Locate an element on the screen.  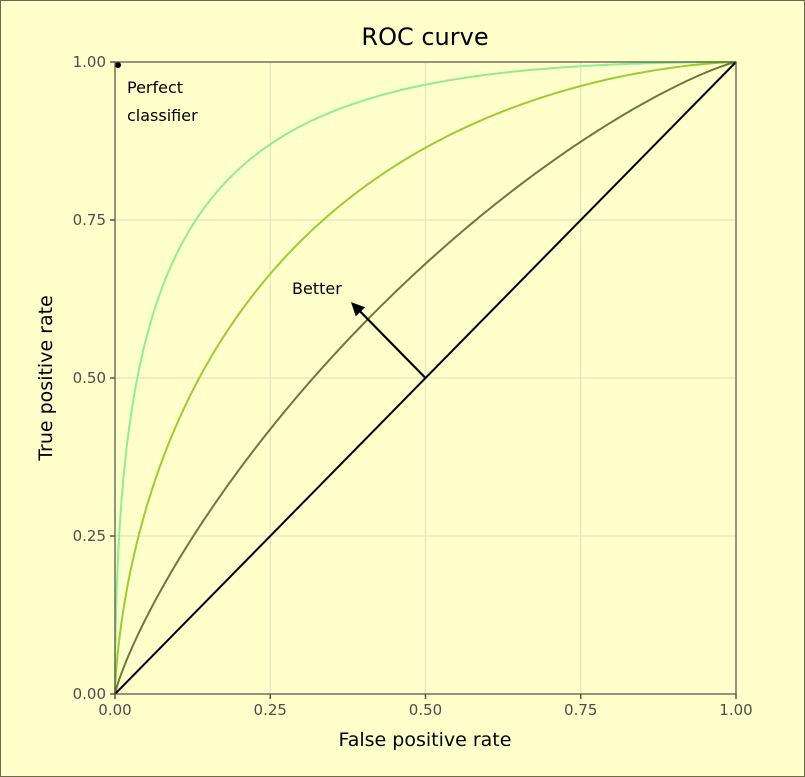
perfect-classifier-point is located at coordinates (118, 65).